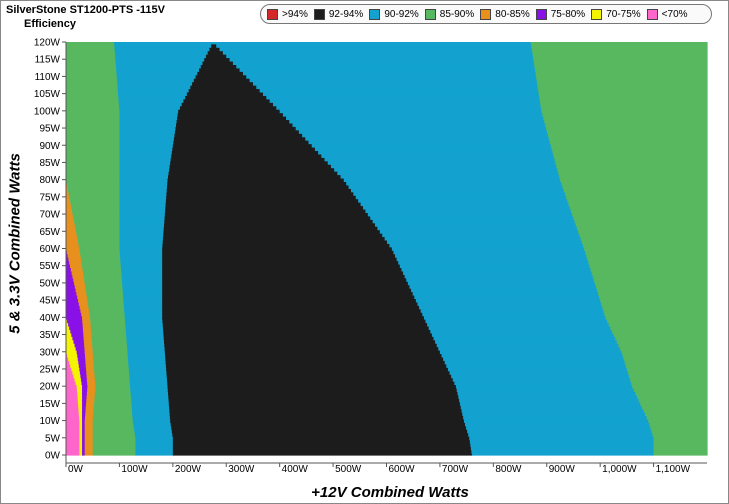 Image resolution: width=729 pixels, height=504 pixels. I want to click on y-tick-label: 20W, so click(49, 387).